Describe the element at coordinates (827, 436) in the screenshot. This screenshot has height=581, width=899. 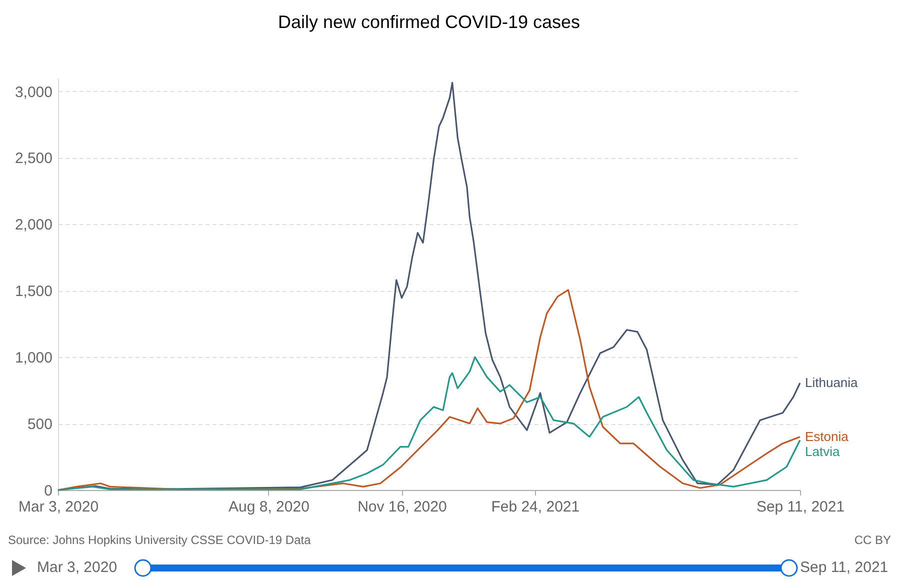
I see `series-label: Estonia` at that location.